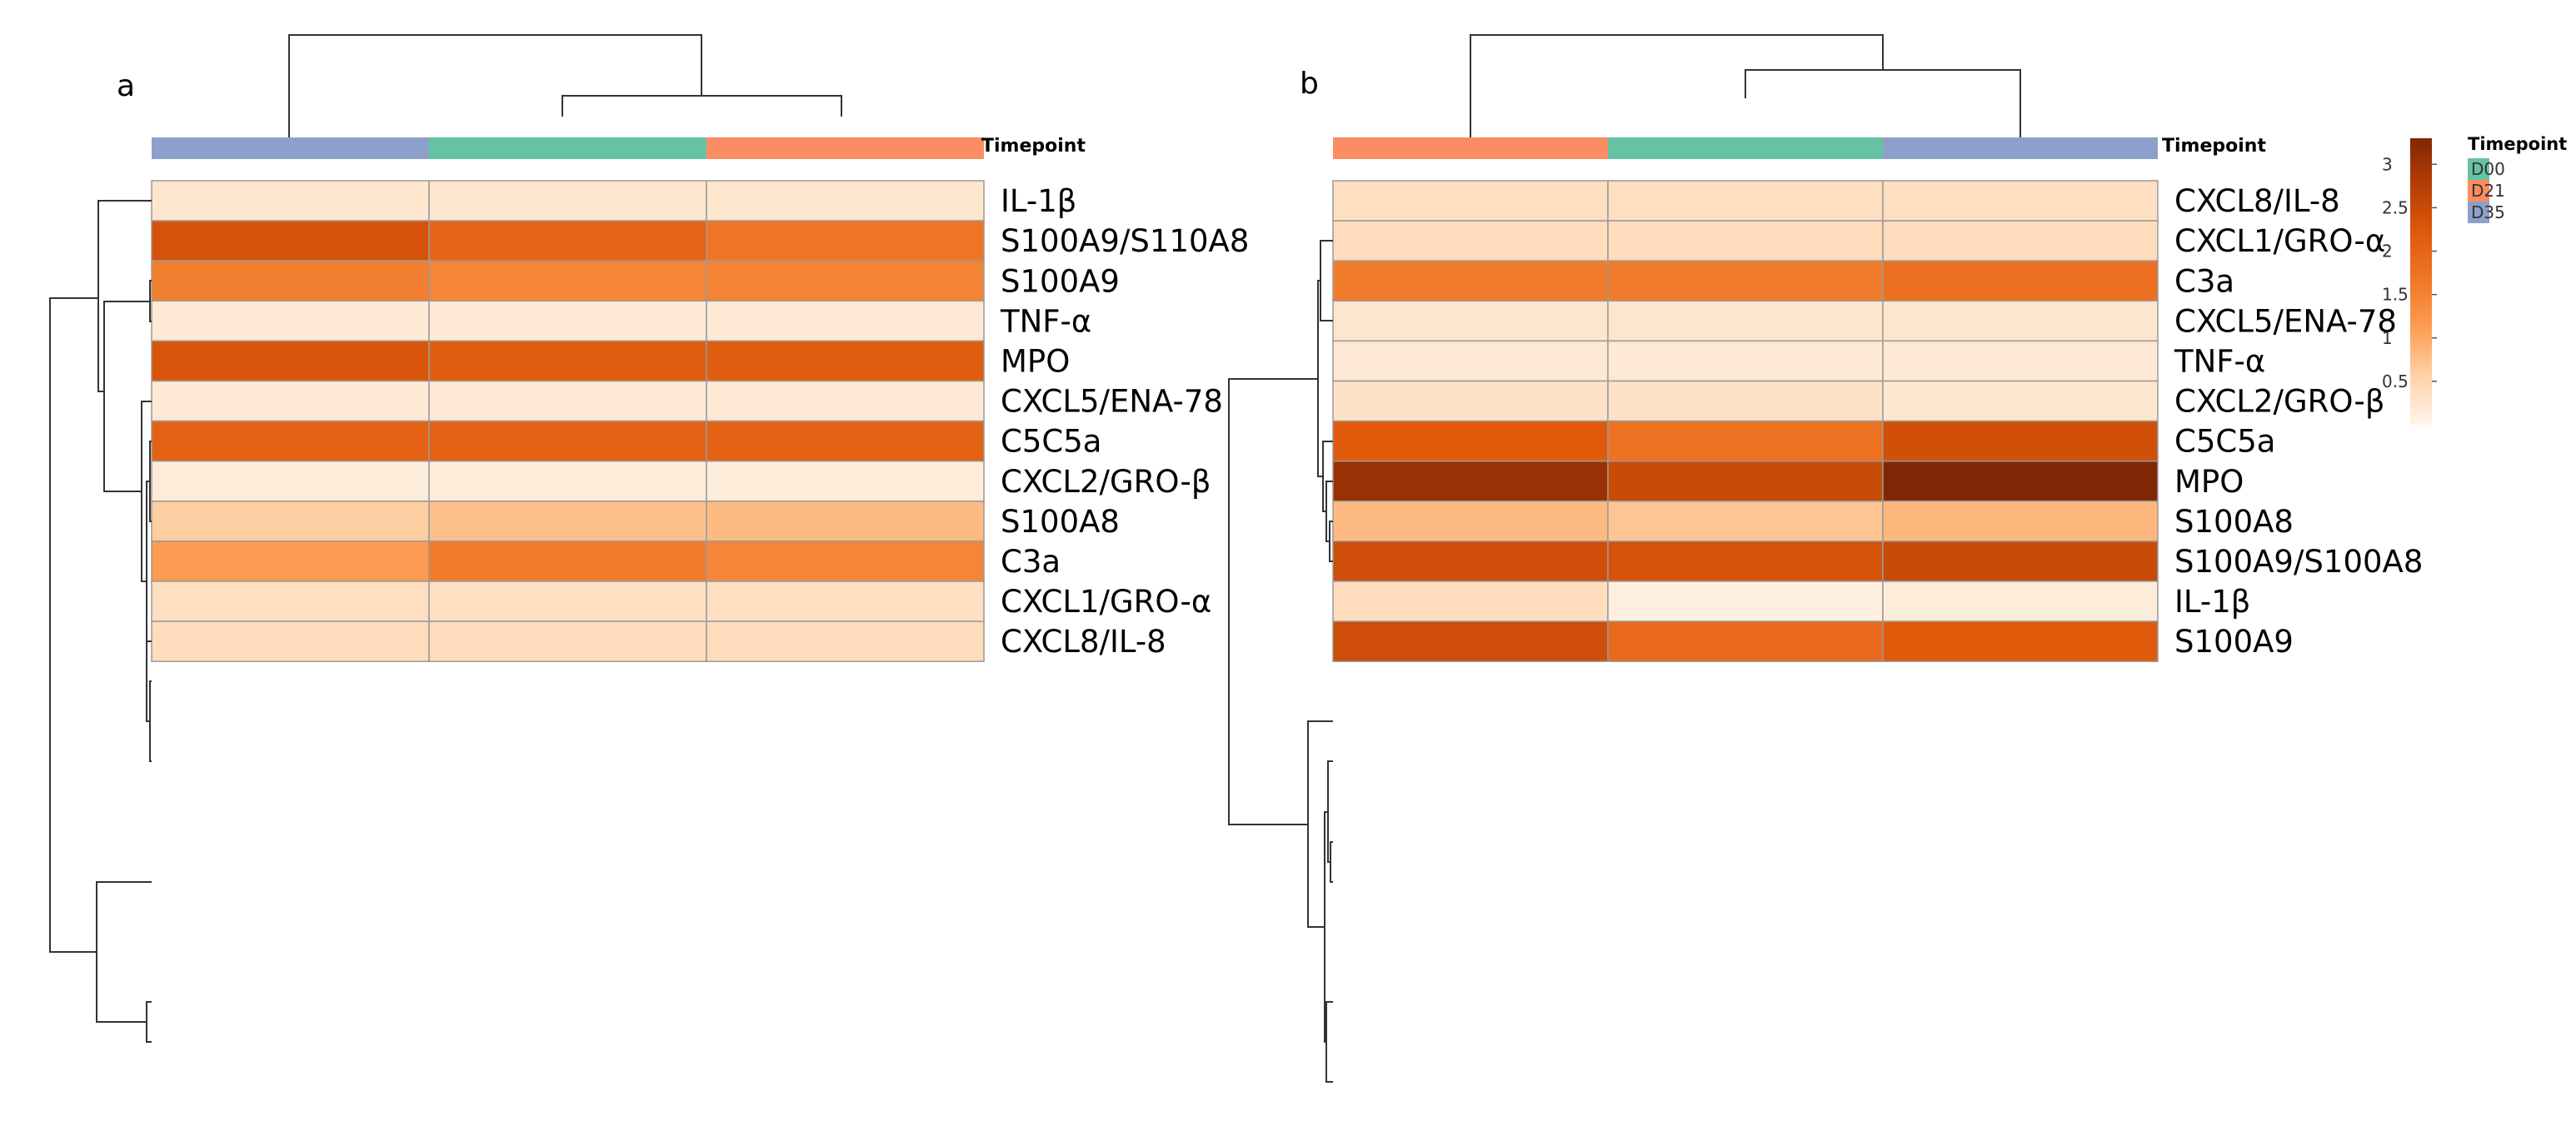 This screenshot has height=1141, width=2576. I want to click on panel-b-annotation-D21, so click(1470, 148).